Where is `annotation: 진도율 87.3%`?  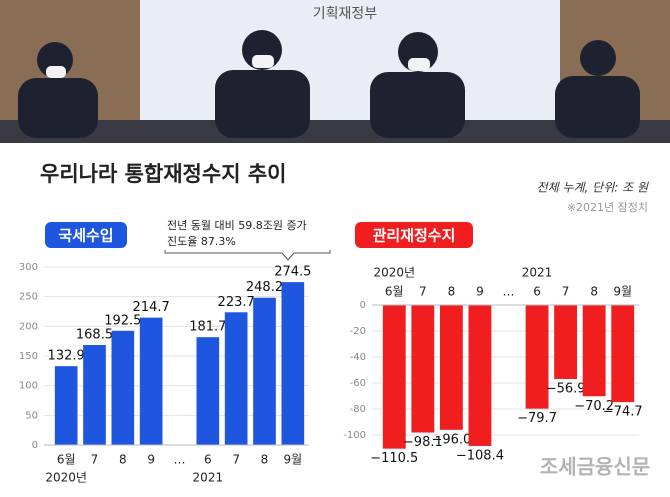 annotation: 진도율 87.3% is located at coordinates (201, 241).